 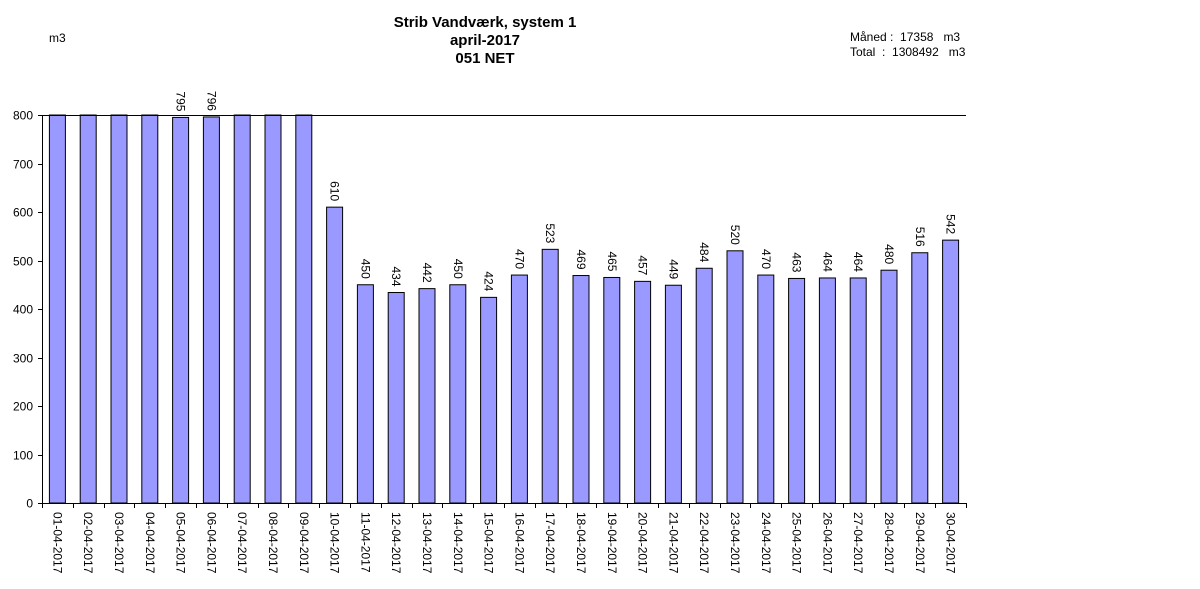 What do you see at coordinates (957, 52) in the screenshot?
I see `total-unit: m3` at bounding box center [957, 52].